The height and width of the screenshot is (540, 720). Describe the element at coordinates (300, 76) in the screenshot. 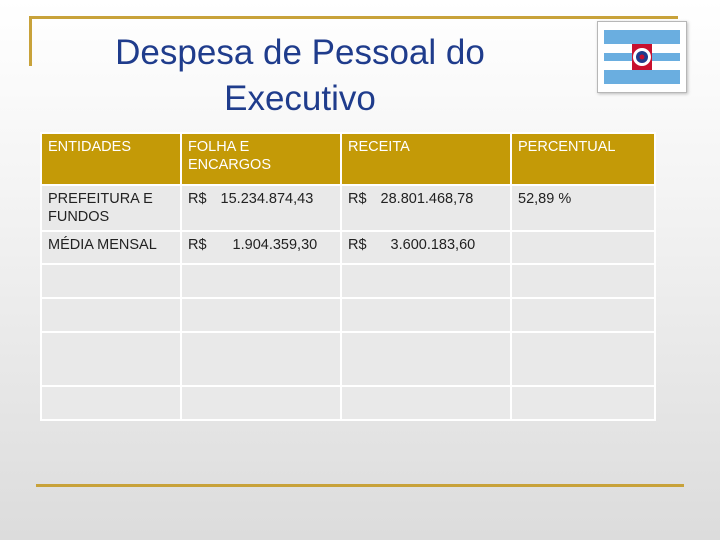

I see `slide-title: Despesa de Pessoal do Executivo` at that location.